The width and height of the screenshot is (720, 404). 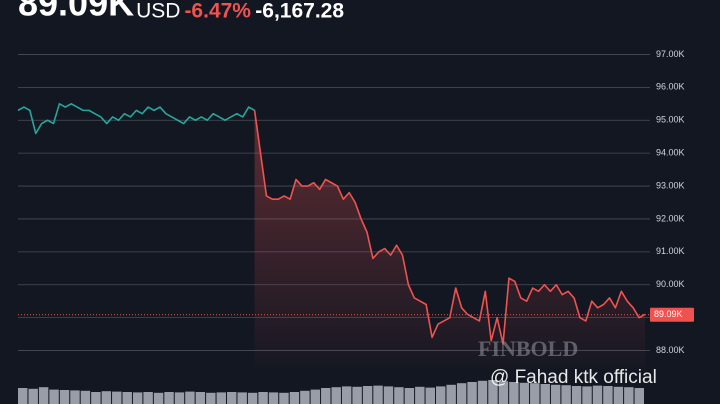 What do you see at coordinates (670, 153) in the screenshot?
I see `y-tick-label: 94.00K` at bounding box center [670, 153].